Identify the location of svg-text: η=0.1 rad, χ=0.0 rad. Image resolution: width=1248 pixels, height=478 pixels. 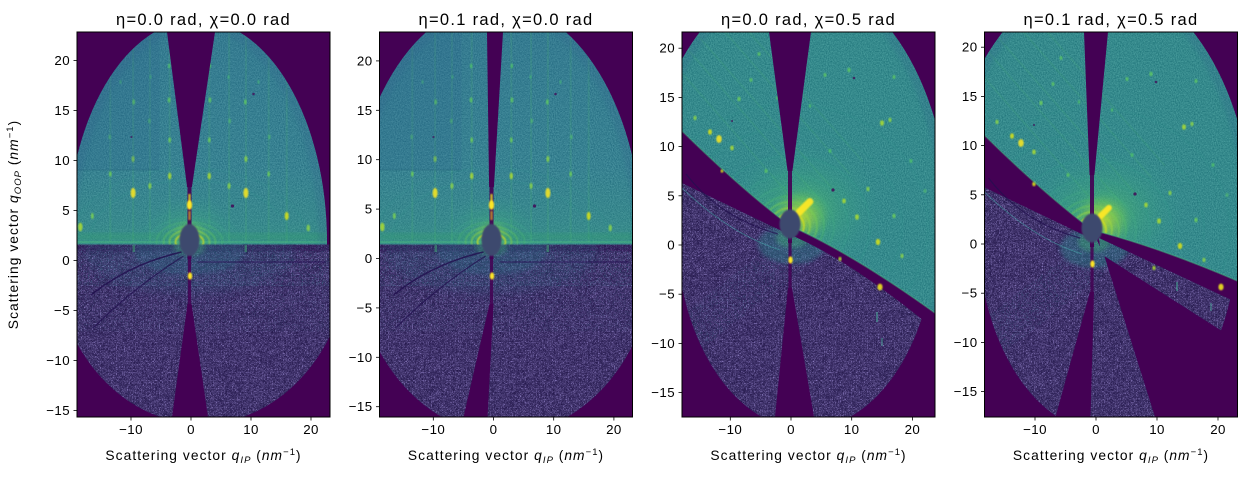
(505, 20).